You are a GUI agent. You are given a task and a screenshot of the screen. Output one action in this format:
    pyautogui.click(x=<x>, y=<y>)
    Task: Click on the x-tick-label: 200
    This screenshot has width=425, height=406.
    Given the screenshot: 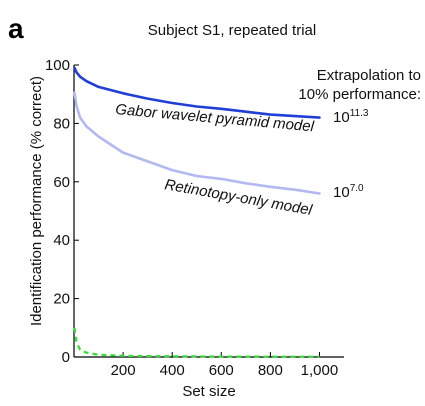 What is the action you would take?
    pyautogui.click(x=123, y=370)
    